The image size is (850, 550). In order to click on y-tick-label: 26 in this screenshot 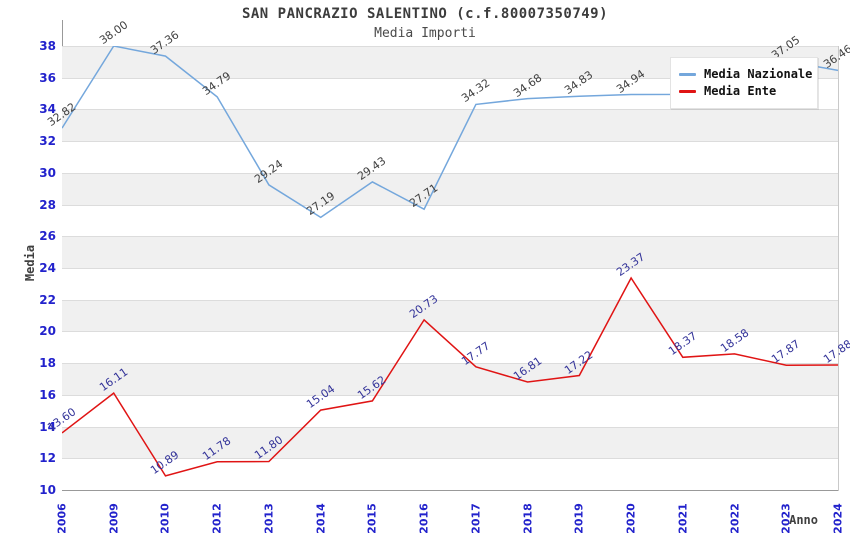, I will do `click(47, 236)`.